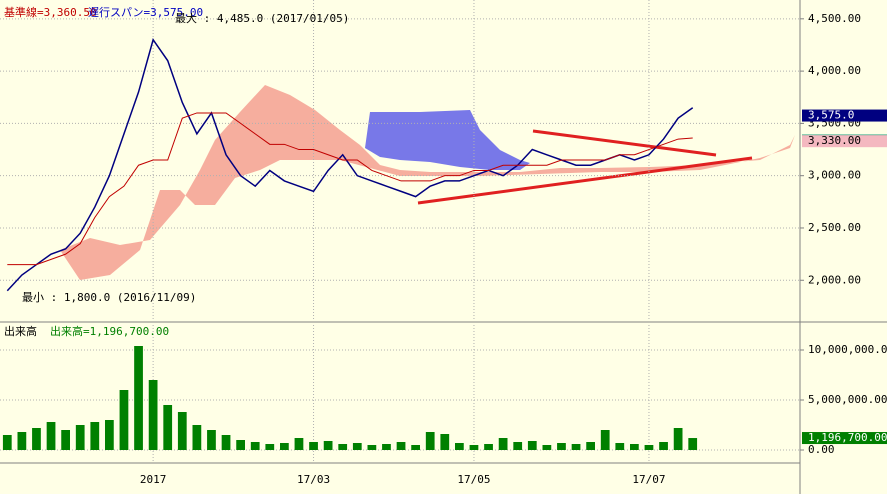 Image resolution: width=887 pixels, height=494 pixels. Describe the element at coordinates (109, 331) in the screenshot. I see `annotation: 出来高=1,196,700.00` at that location.